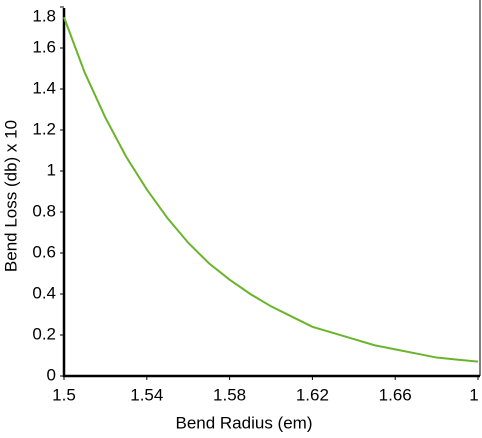  What do you see at coordinates (44, 128) in the screenshot?
I see `y-tick-label: 1.2` at bounding box center [44, 128].